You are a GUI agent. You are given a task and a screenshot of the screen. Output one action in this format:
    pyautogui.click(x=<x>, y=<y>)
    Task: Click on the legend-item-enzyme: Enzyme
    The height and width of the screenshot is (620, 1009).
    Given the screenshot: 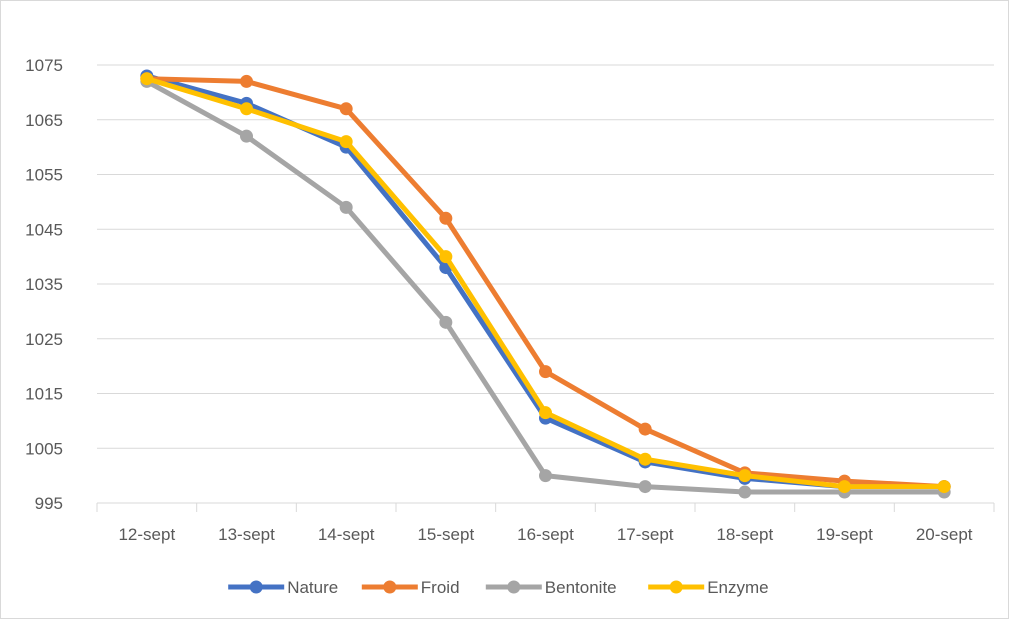 What is the action you would take?
    pyautogui.click(x=708, y=587)
    